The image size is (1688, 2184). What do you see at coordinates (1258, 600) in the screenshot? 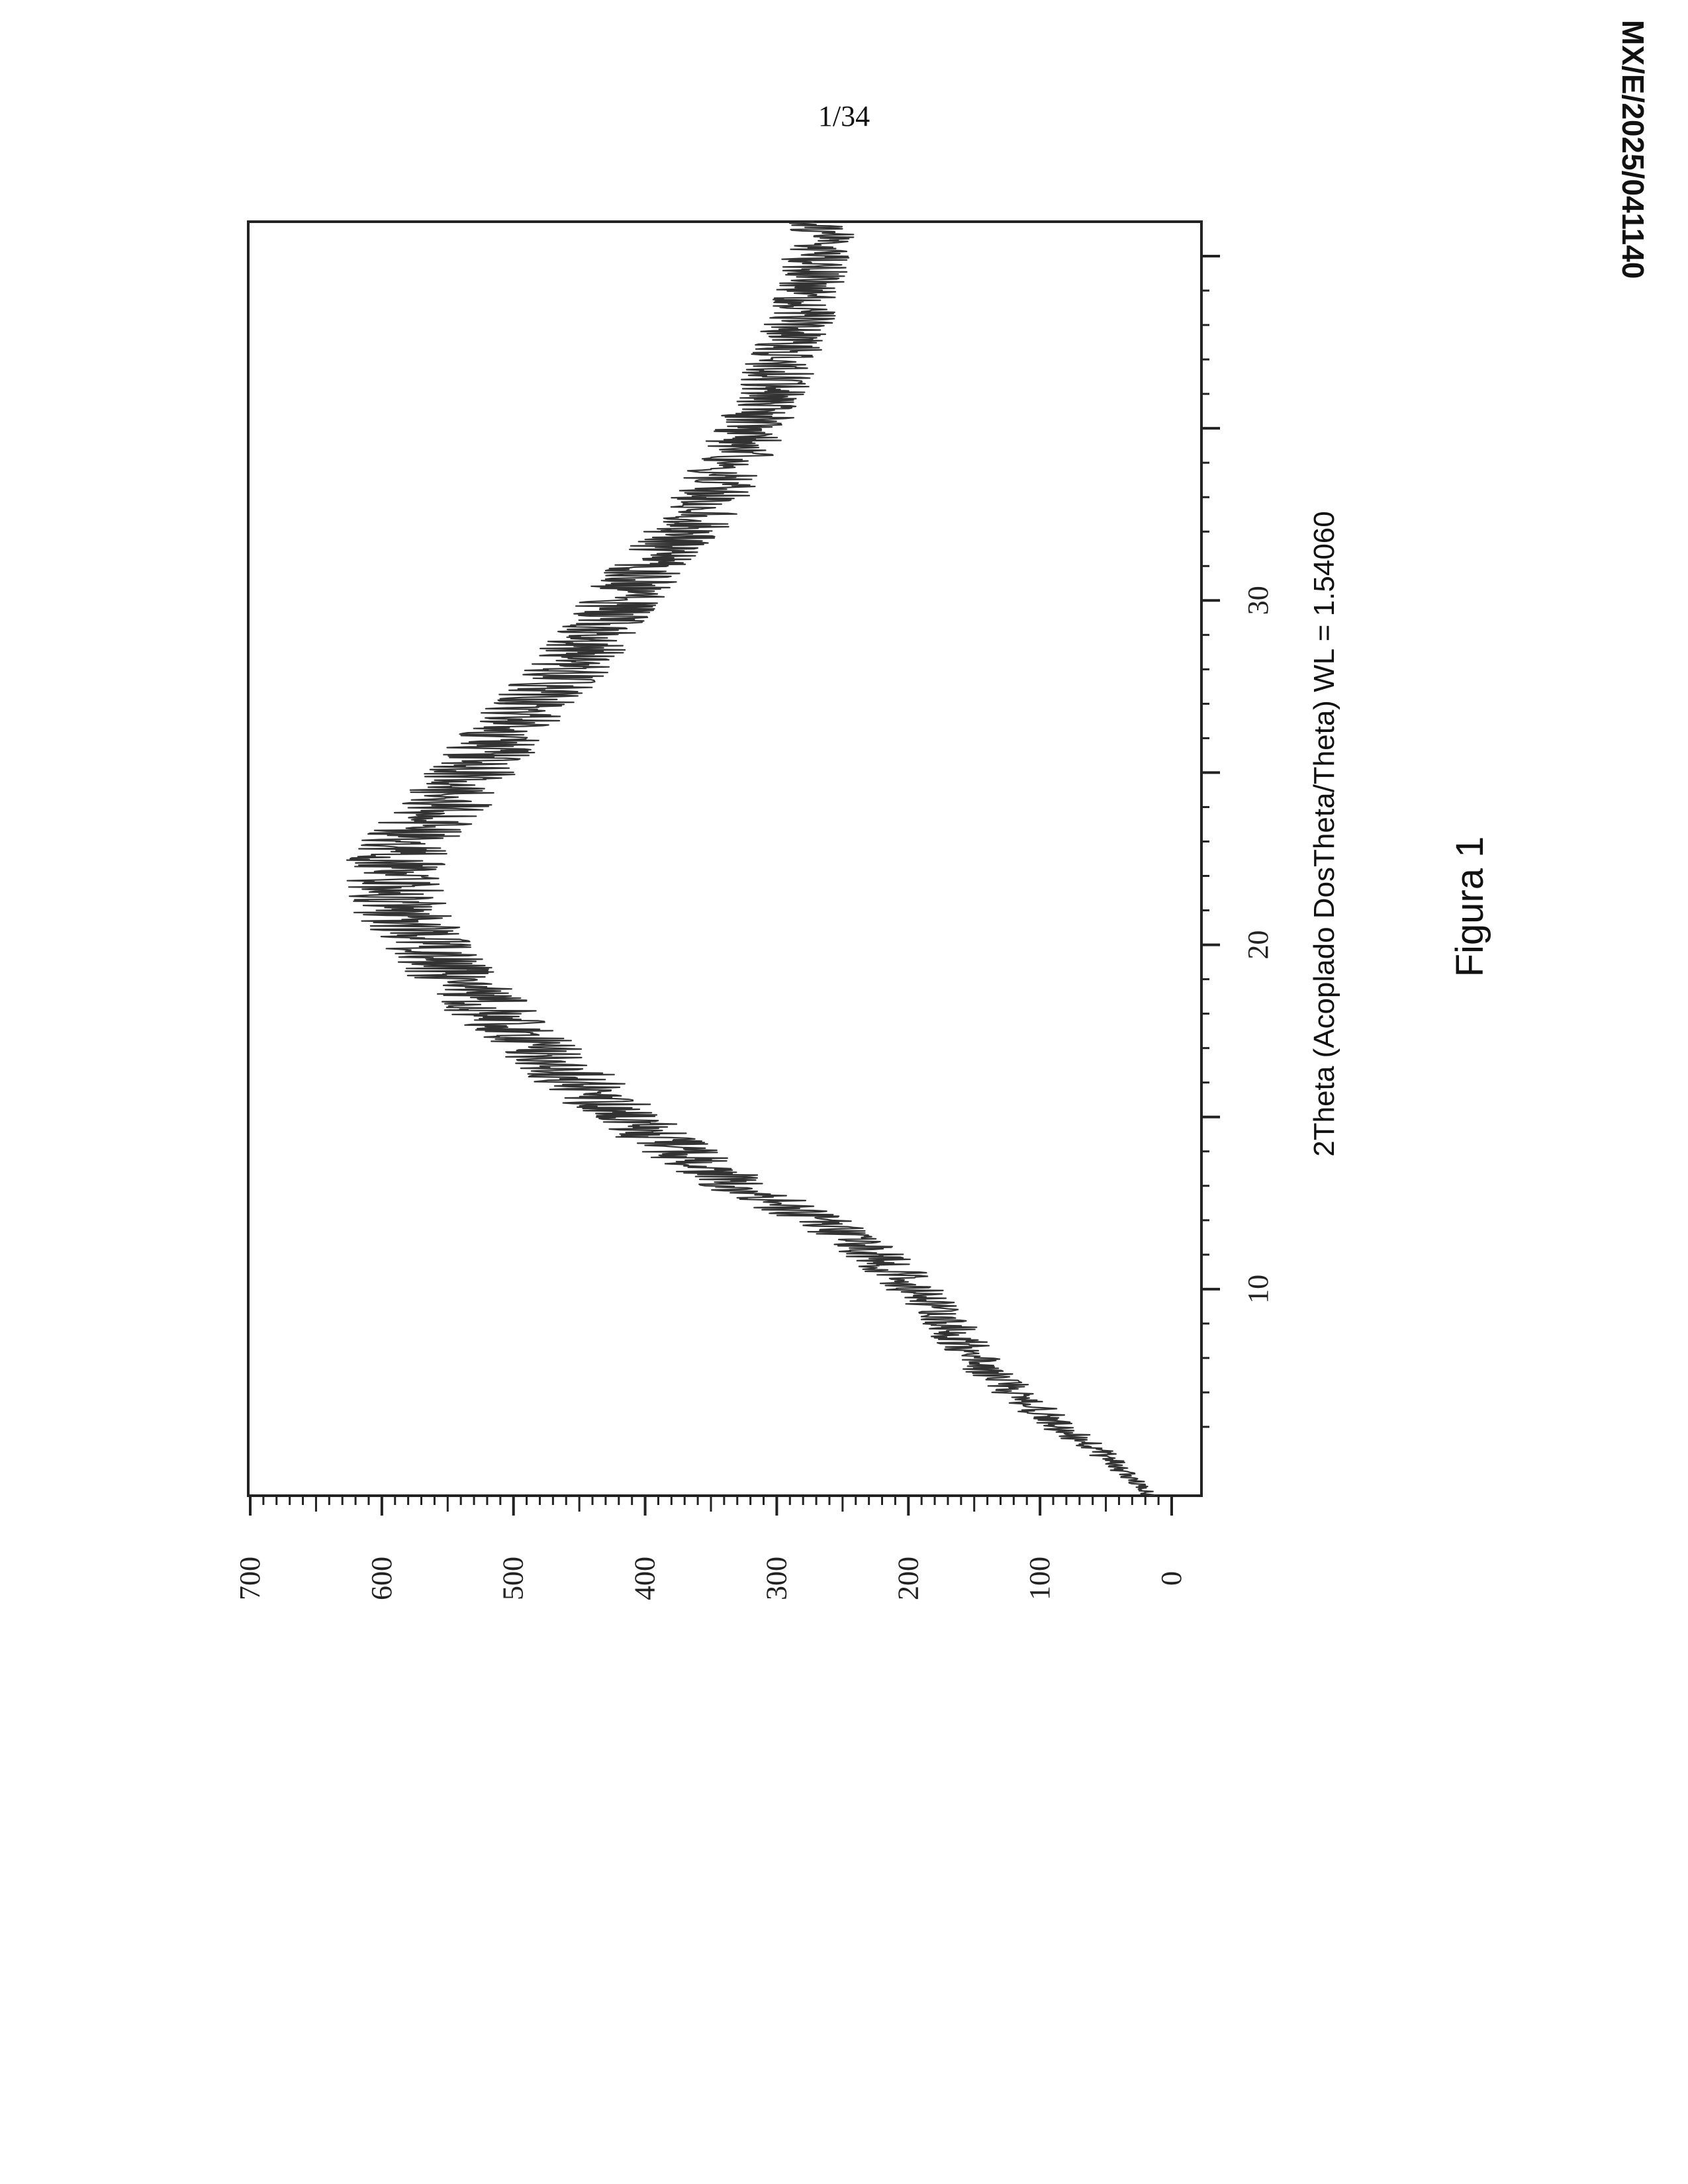
I see `x-tick-label: 30` at bounding box center [1258, 600].